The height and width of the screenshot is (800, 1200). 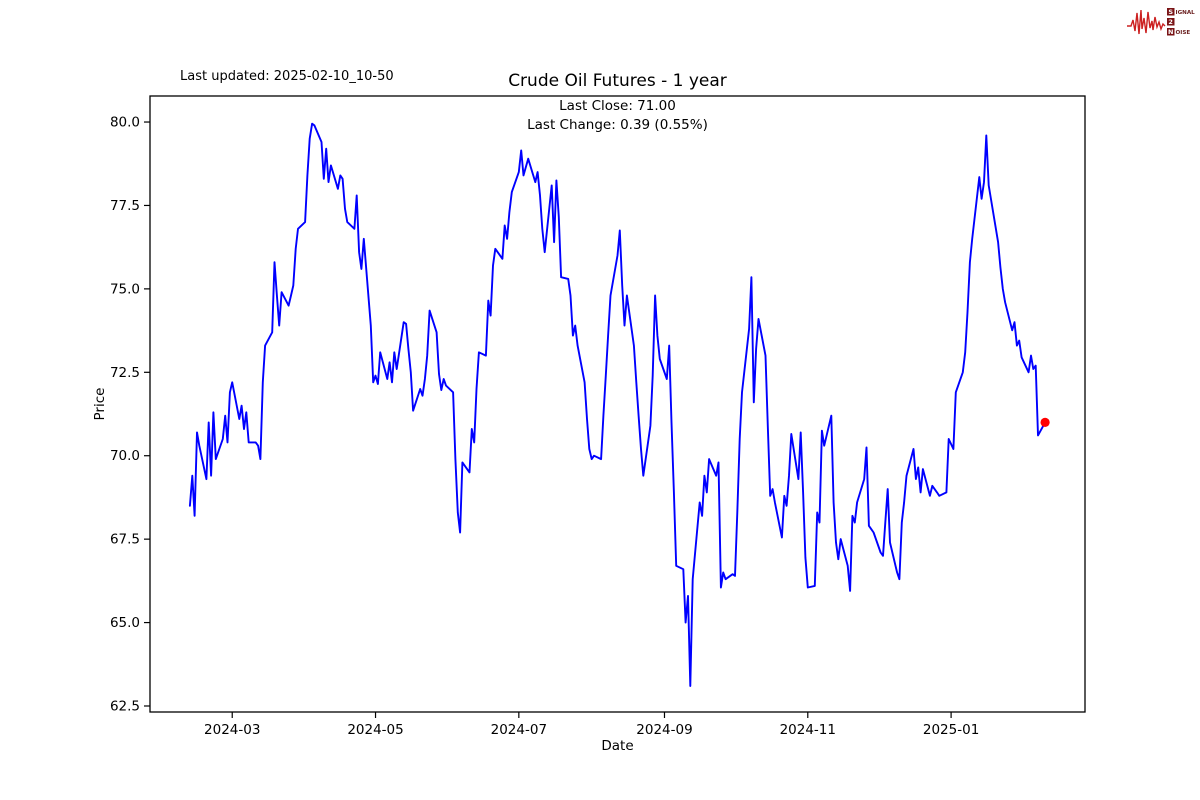 I want to click on logo-text-ignal: IGNAL, so click(x=1186, y=13).